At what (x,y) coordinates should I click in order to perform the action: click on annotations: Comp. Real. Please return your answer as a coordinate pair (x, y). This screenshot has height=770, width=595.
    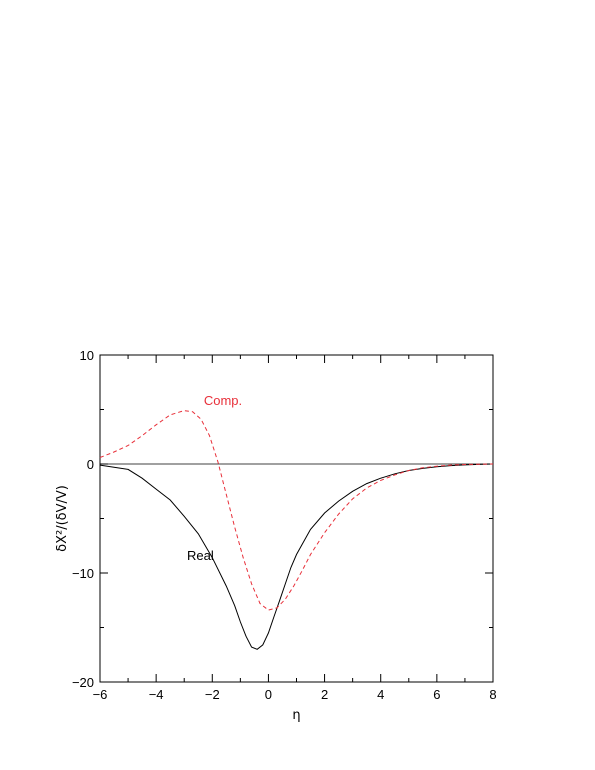
    Looking at the image, I should click on (214, 478).